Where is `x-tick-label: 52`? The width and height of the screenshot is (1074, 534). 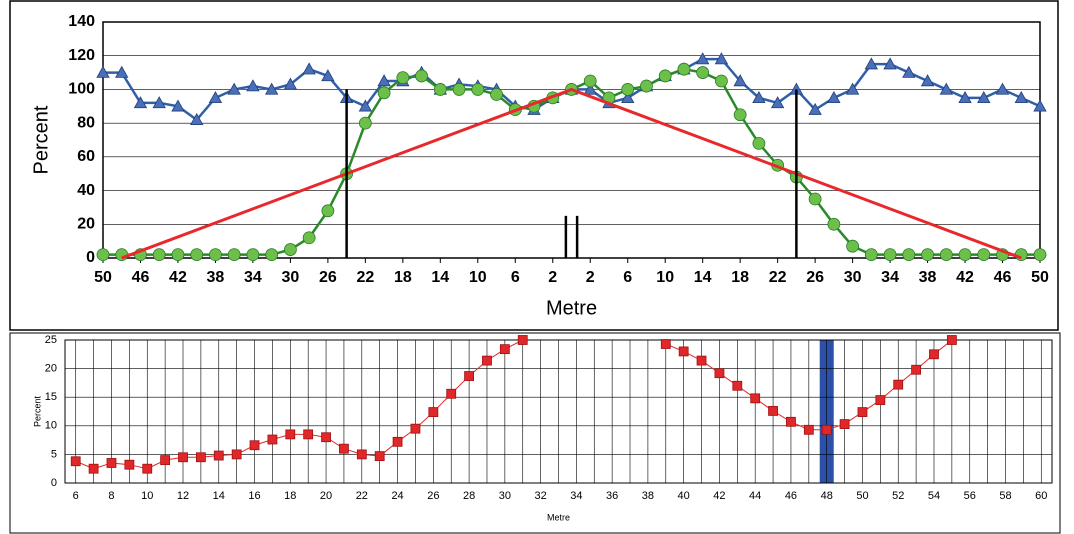 x-tick-label: 52 is located at coordinates (898, 496).